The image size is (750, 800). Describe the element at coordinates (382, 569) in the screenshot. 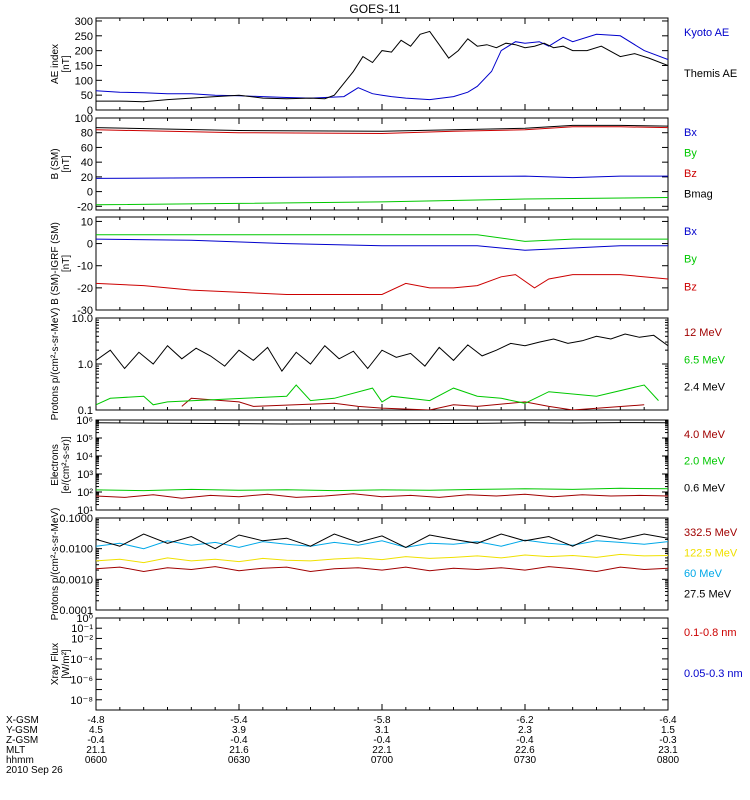

I see `series-line-332-5-mev` at that location.